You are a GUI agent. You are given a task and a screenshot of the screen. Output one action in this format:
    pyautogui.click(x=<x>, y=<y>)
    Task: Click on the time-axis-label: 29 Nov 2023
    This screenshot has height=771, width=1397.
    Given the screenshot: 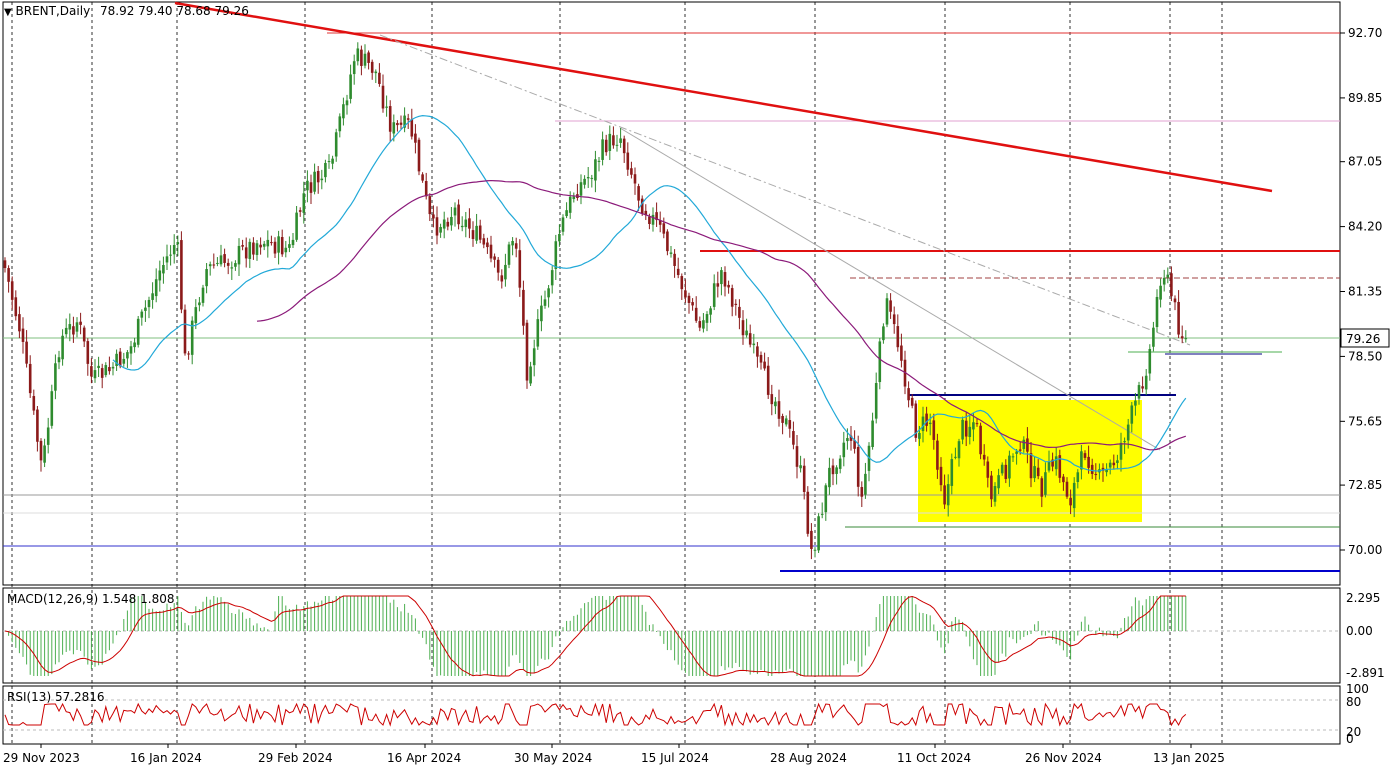 What is the action you would take?
    pyautogui.click(x=41, y=758)
    